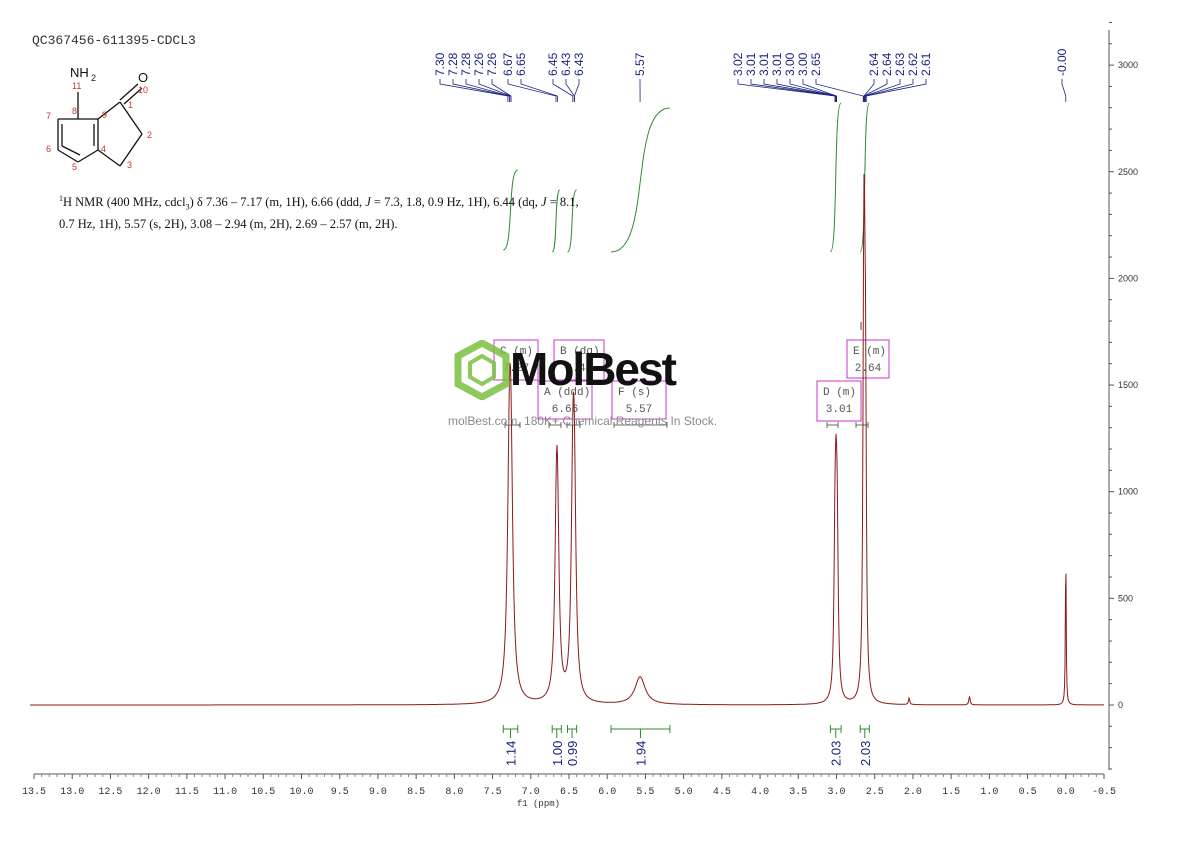 The width and height of the screenshot is (1190, 841). Describe the element at coordinates (130, 105) in the screenshot. I see `atom-number: 1` at that location.